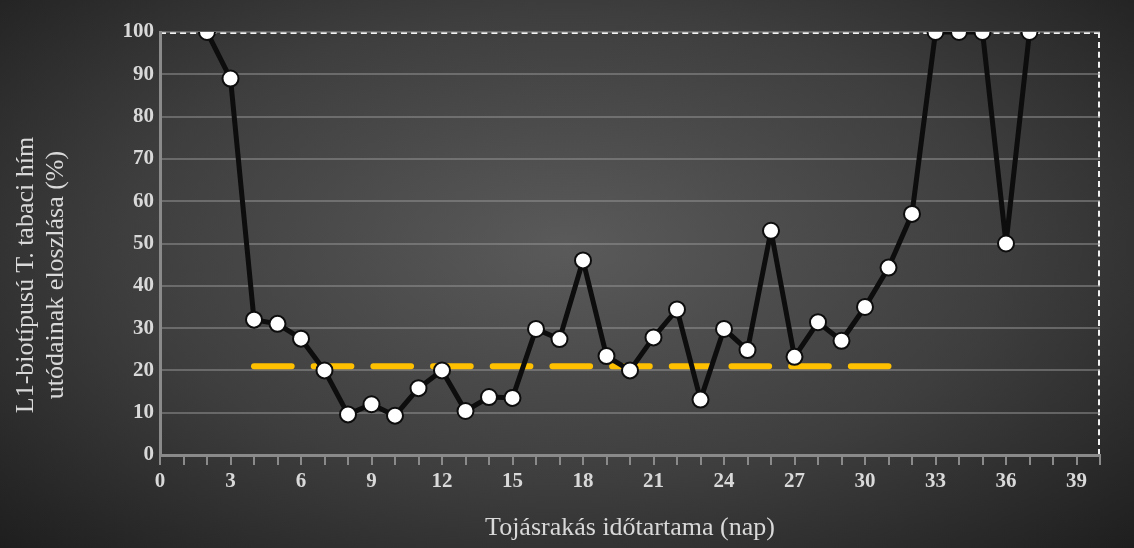 This screenshot has height=548, width=1134. I want to click on y-tick-label: 60, so click(143, 199).